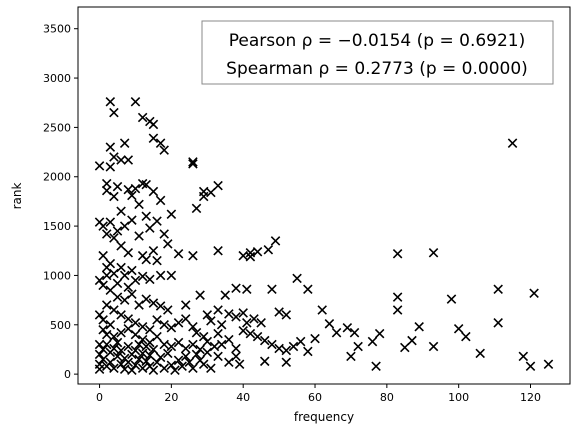 The width and height of the screenshot is (580, 432). What do you see at coordinates (387, 397) in the screenshot?
I see `x-tick-label: 80` at bounding box center [387, 397].